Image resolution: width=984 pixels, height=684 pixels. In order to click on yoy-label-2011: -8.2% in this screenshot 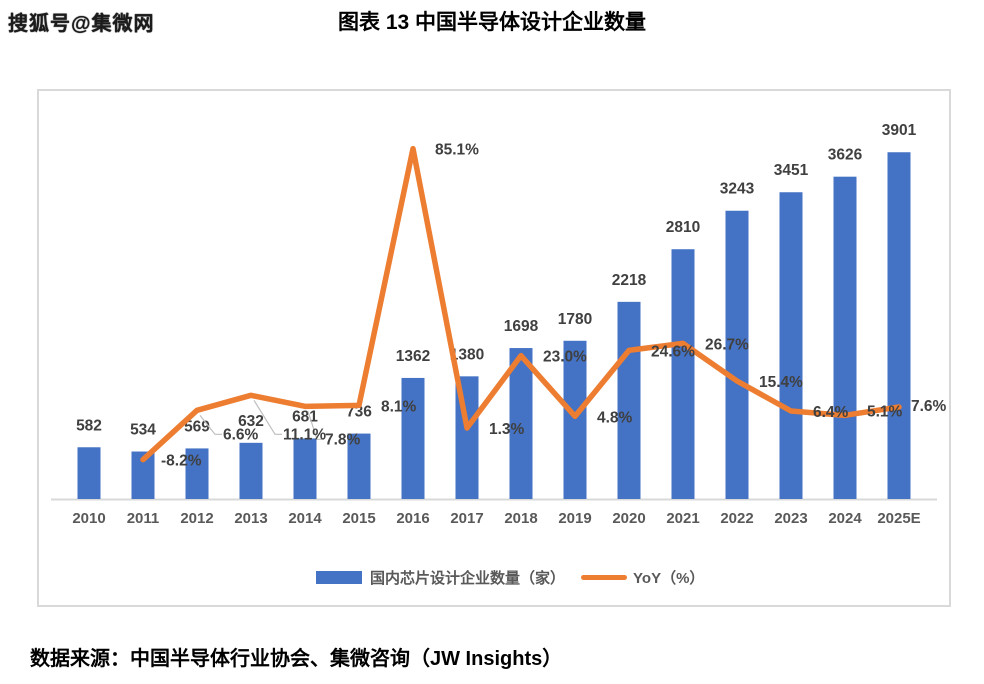, I will do `click(181, 461)`.